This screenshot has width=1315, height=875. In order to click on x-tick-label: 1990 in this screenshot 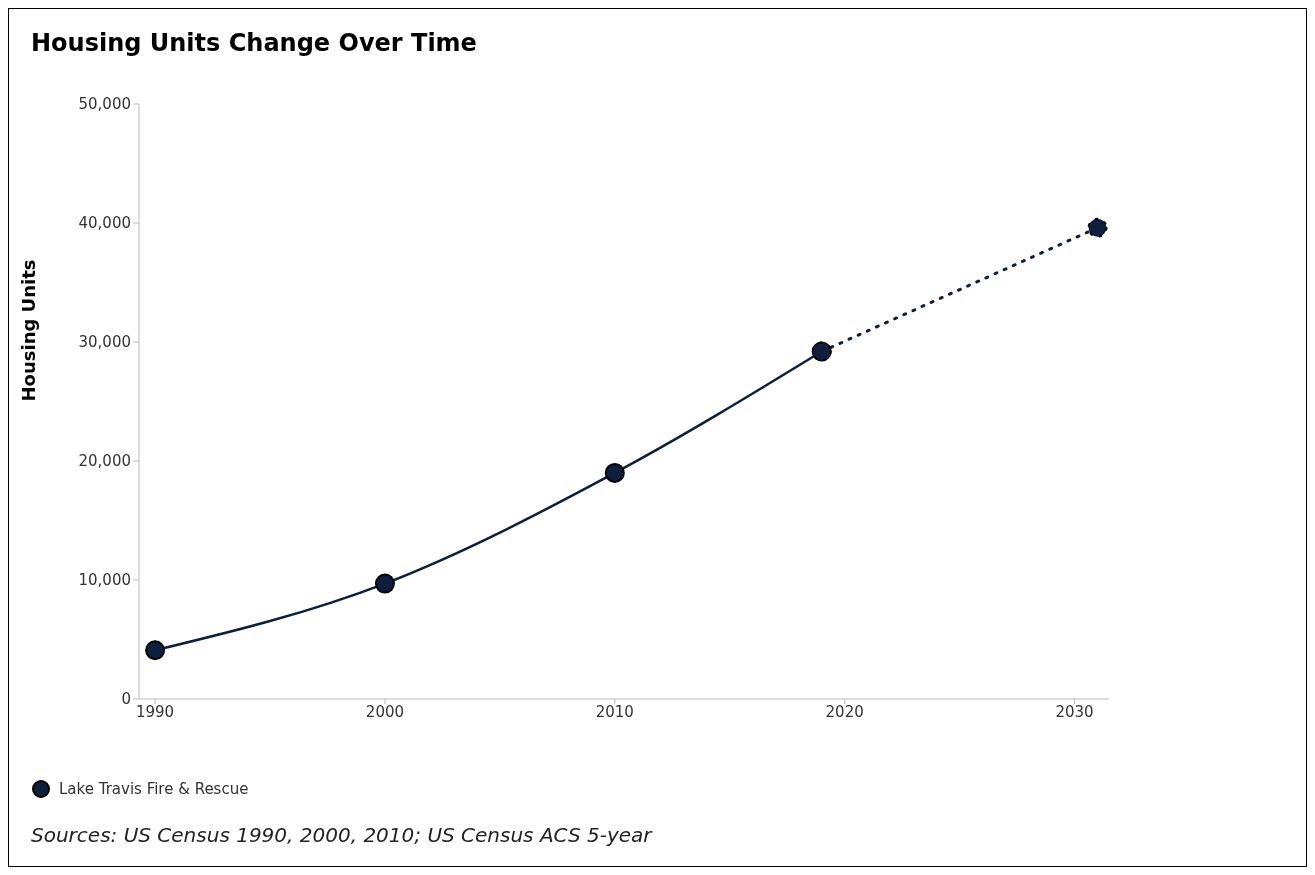, I will do `click(155, 711)`.